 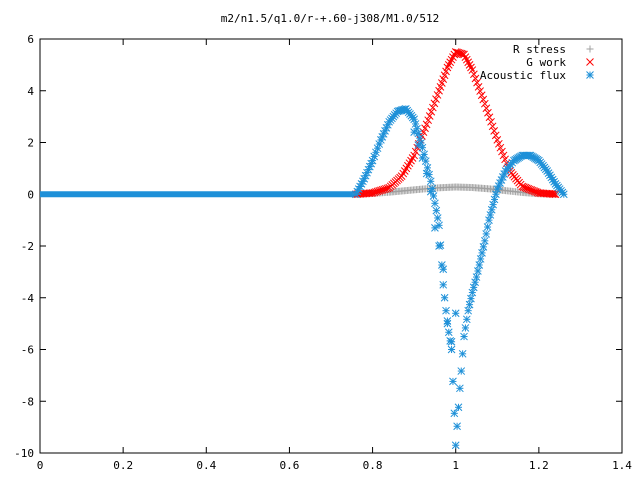 What do you see at coordinates (622, 465) in the screenshot?
I see `x-tick-label: 1.4` at bounding box center [622, 465].